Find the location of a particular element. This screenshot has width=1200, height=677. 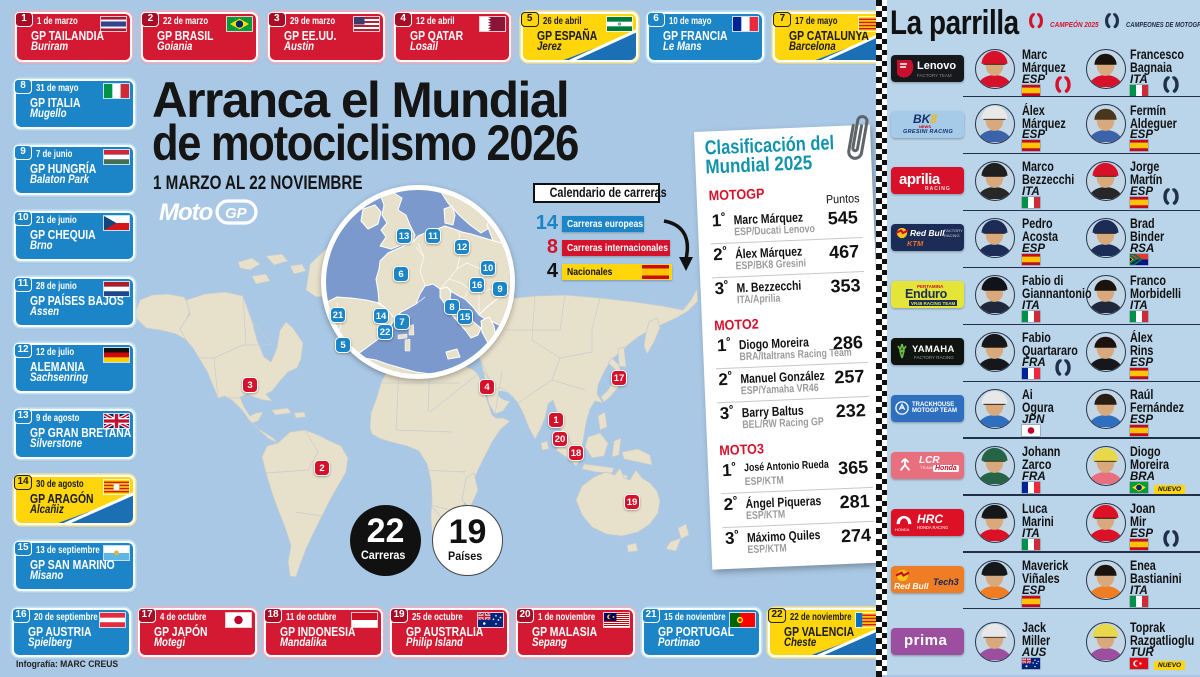

svg-text: GP is located at coordinates (236, 213).